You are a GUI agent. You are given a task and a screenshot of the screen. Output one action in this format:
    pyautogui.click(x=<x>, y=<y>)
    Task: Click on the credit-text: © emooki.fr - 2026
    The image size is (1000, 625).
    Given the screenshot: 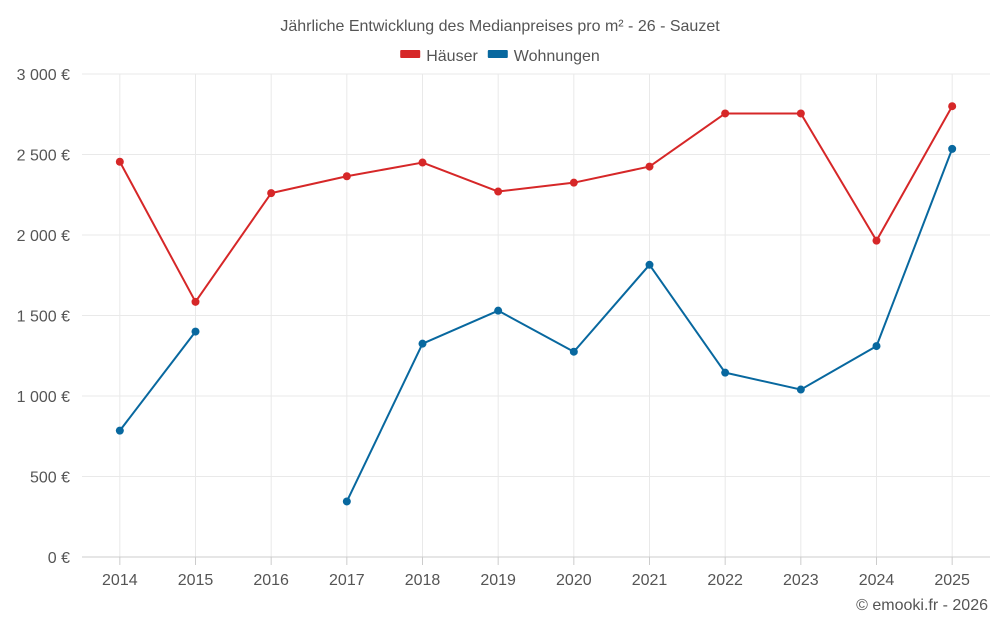 What is the action you would take?
    pyautogui.click(x=922, y=605)
    